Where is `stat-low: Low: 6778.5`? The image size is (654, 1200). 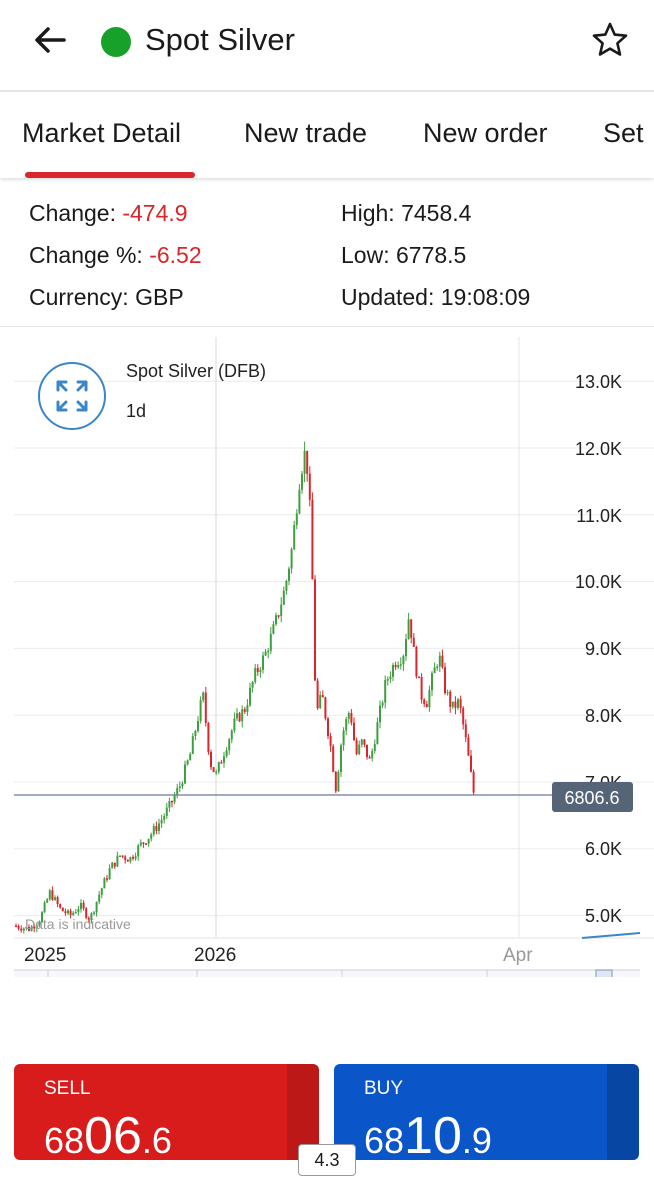
stat-low: Low: 6778.5 is located at coordinates (404, 255).